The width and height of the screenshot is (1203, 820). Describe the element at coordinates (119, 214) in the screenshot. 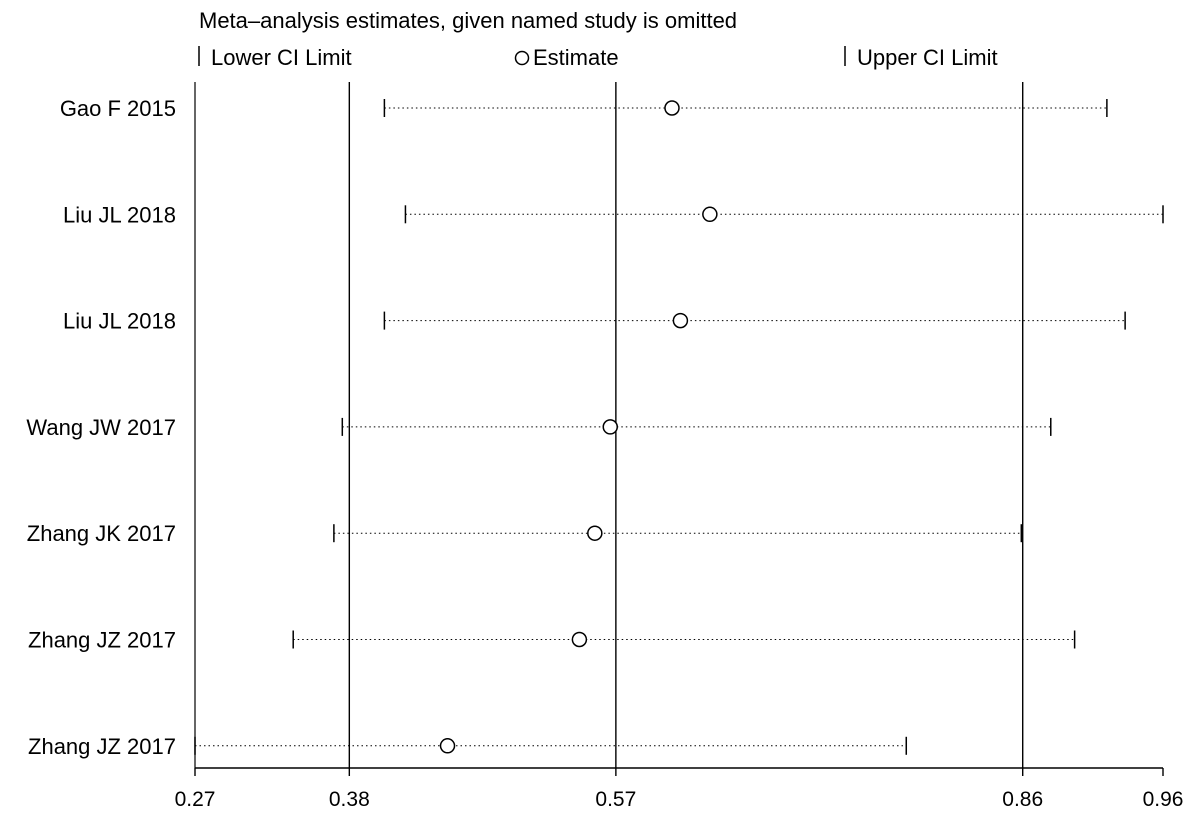

I see `study-label-1: Liu JL 2018` at that location.